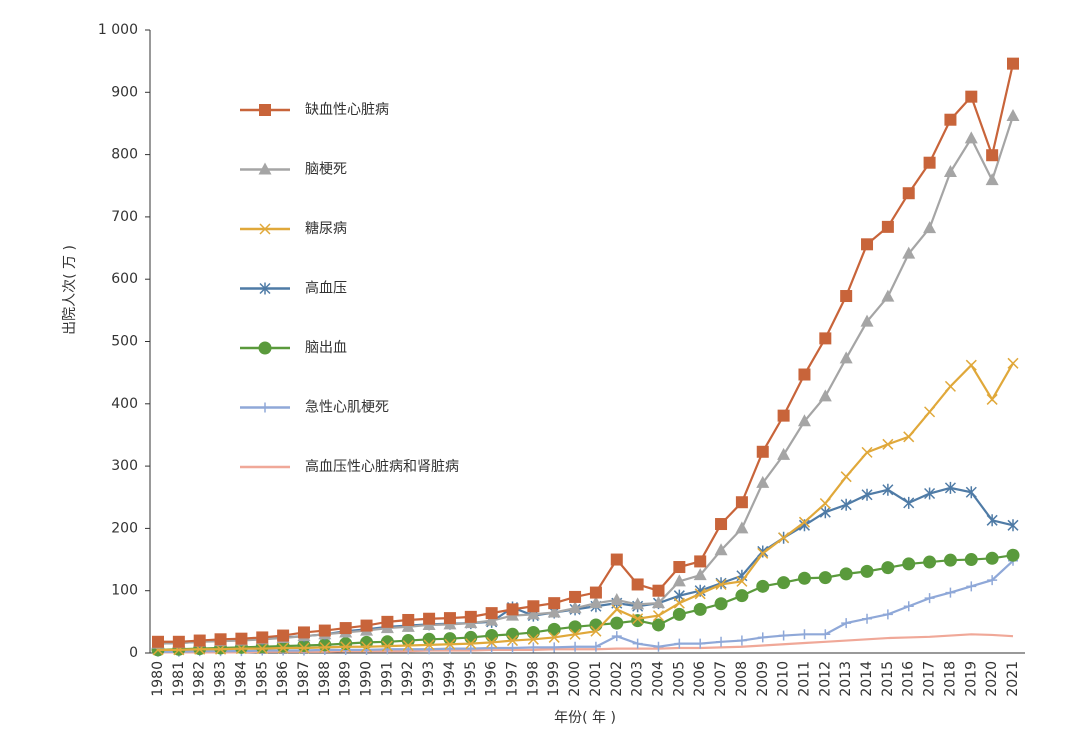 The height and width of the screenshot is (732, 1080). Describe the element at coordinates (158, 679) in the screenshot. I see `x-tick-label: 1980` at that location.